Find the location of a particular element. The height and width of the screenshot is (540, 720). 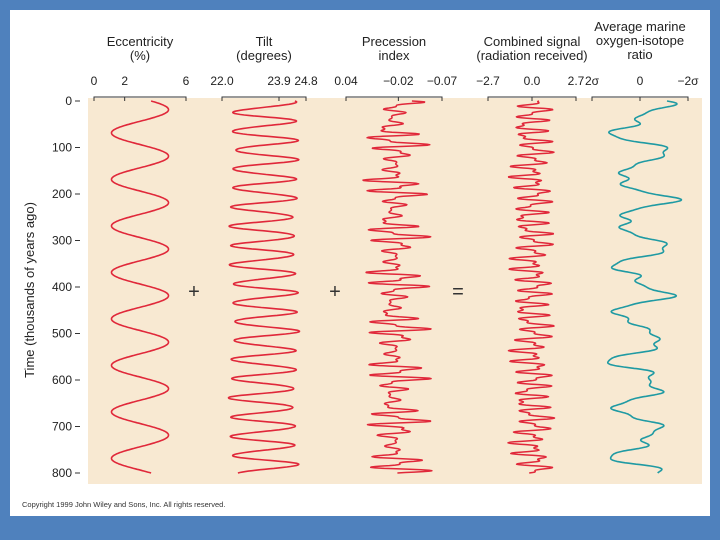

y-tick-label: 200 is located at coordinates (62, 194).